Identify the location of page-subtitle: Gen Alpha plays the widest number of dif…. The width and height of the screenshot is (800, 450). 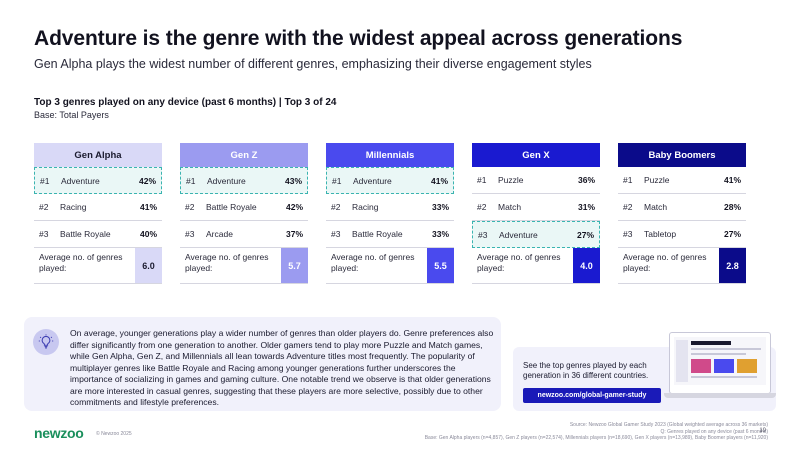
(313, 64).